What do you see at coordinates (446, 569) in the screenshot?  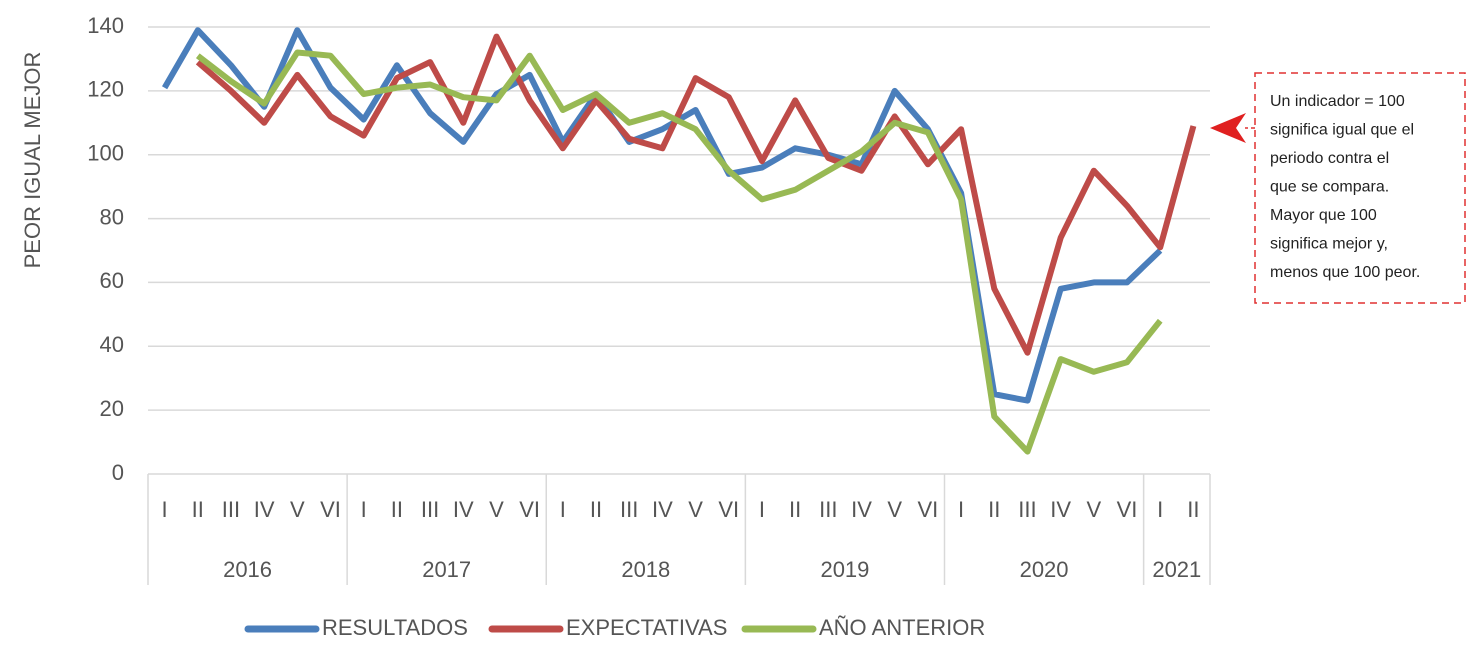 I see `group-label: 2017` at bounding box center [446, 569].